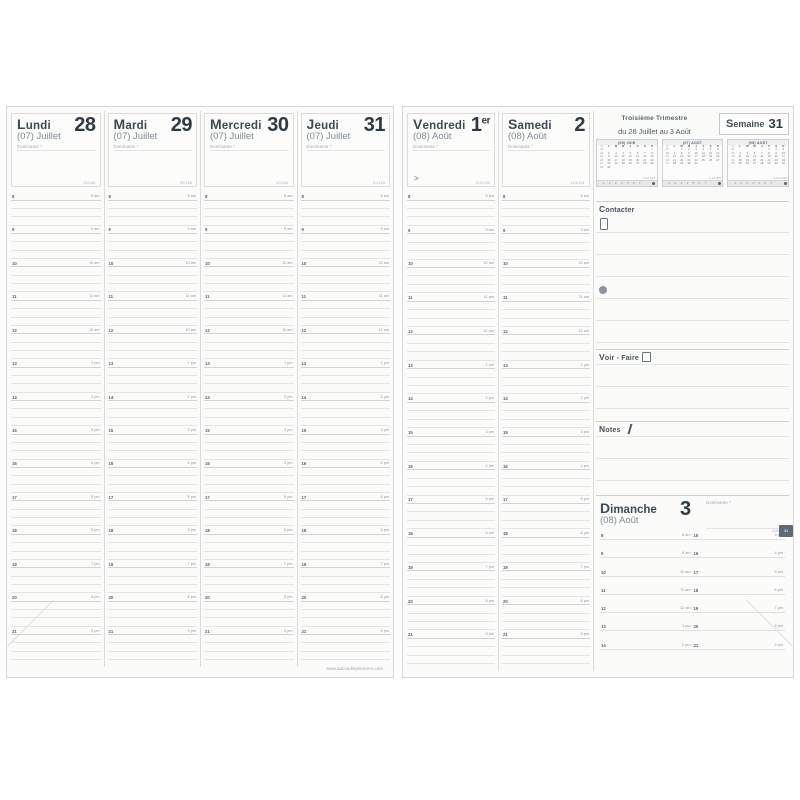  What do you see at coordinates (747, 152) in the screenshot?
I see `date-cell: 5` at bounding box center [747, 152].